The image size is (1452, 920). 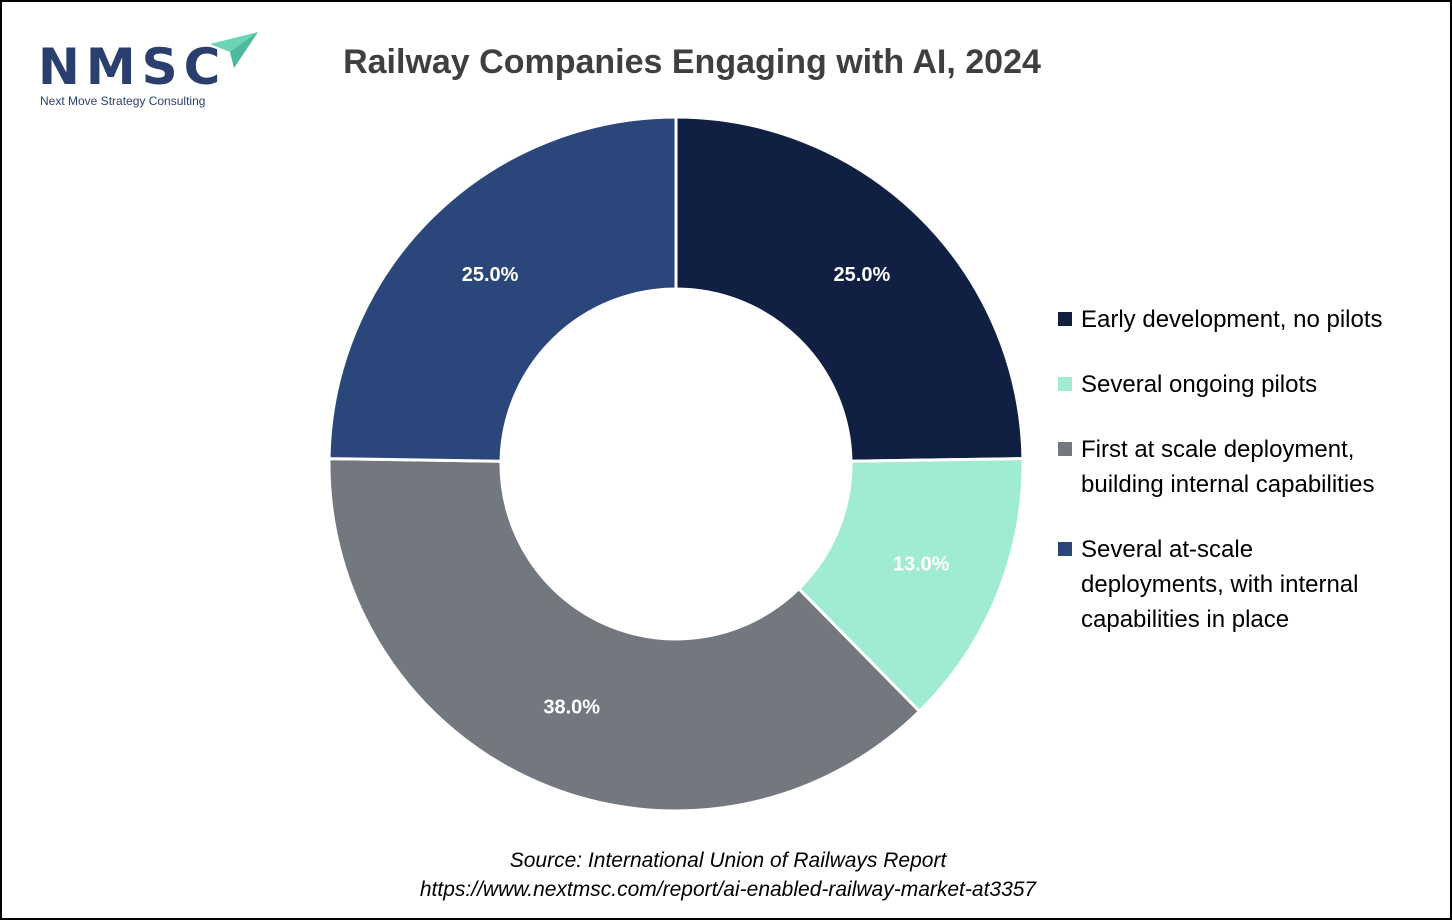 I want to click on logo-tagline: Next Move Strategy Consulting, so click(x=123, y=101).